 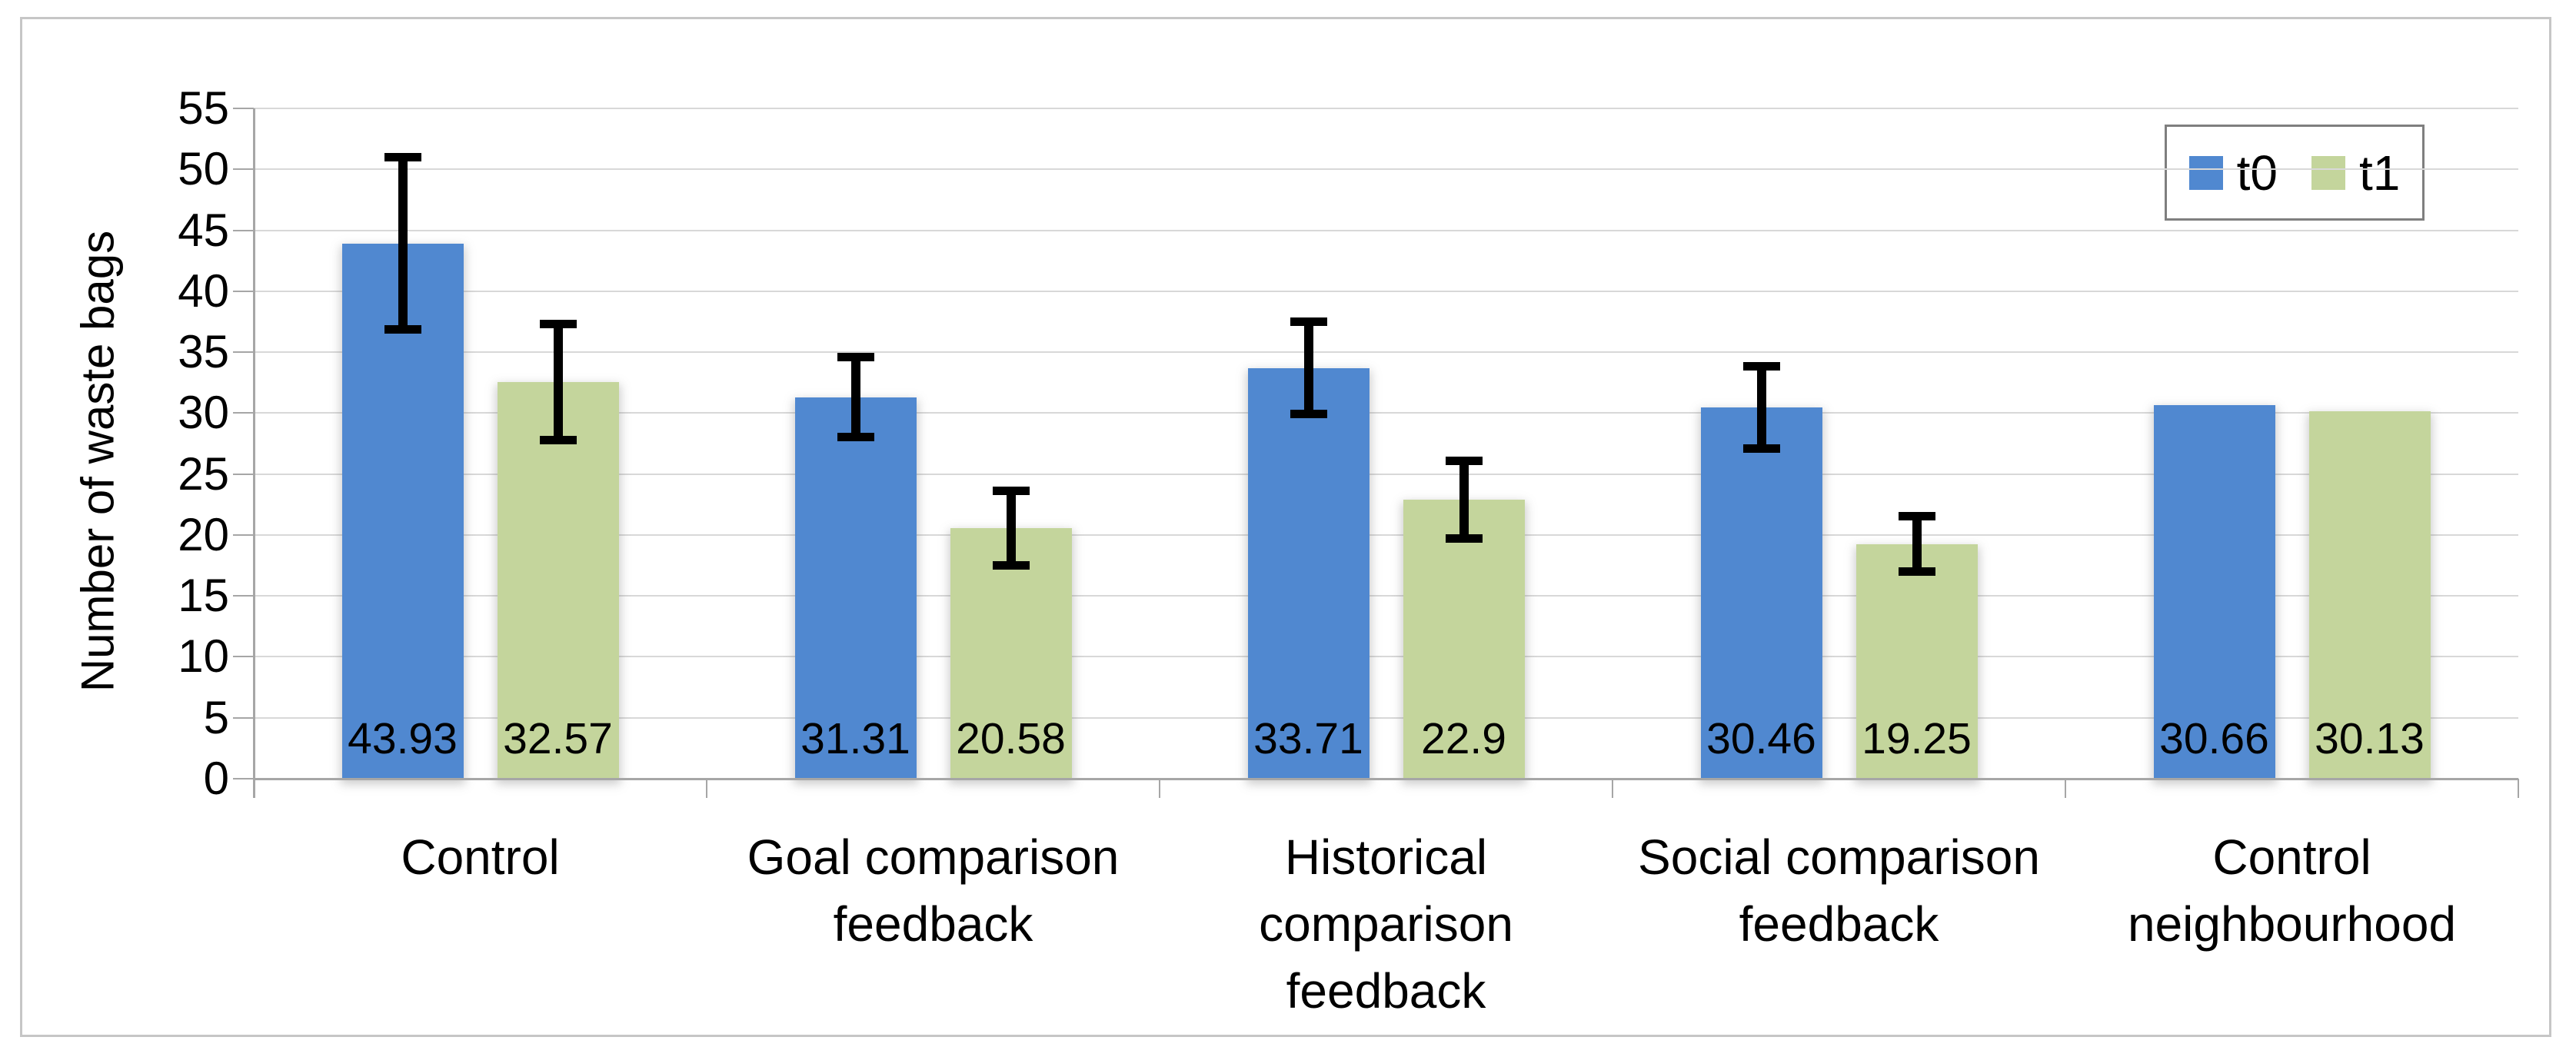 What do you see at coordinates (1464, 639) in the screenshot?
I see `bar-t1-cat3` at bounding box center [1464, 639].